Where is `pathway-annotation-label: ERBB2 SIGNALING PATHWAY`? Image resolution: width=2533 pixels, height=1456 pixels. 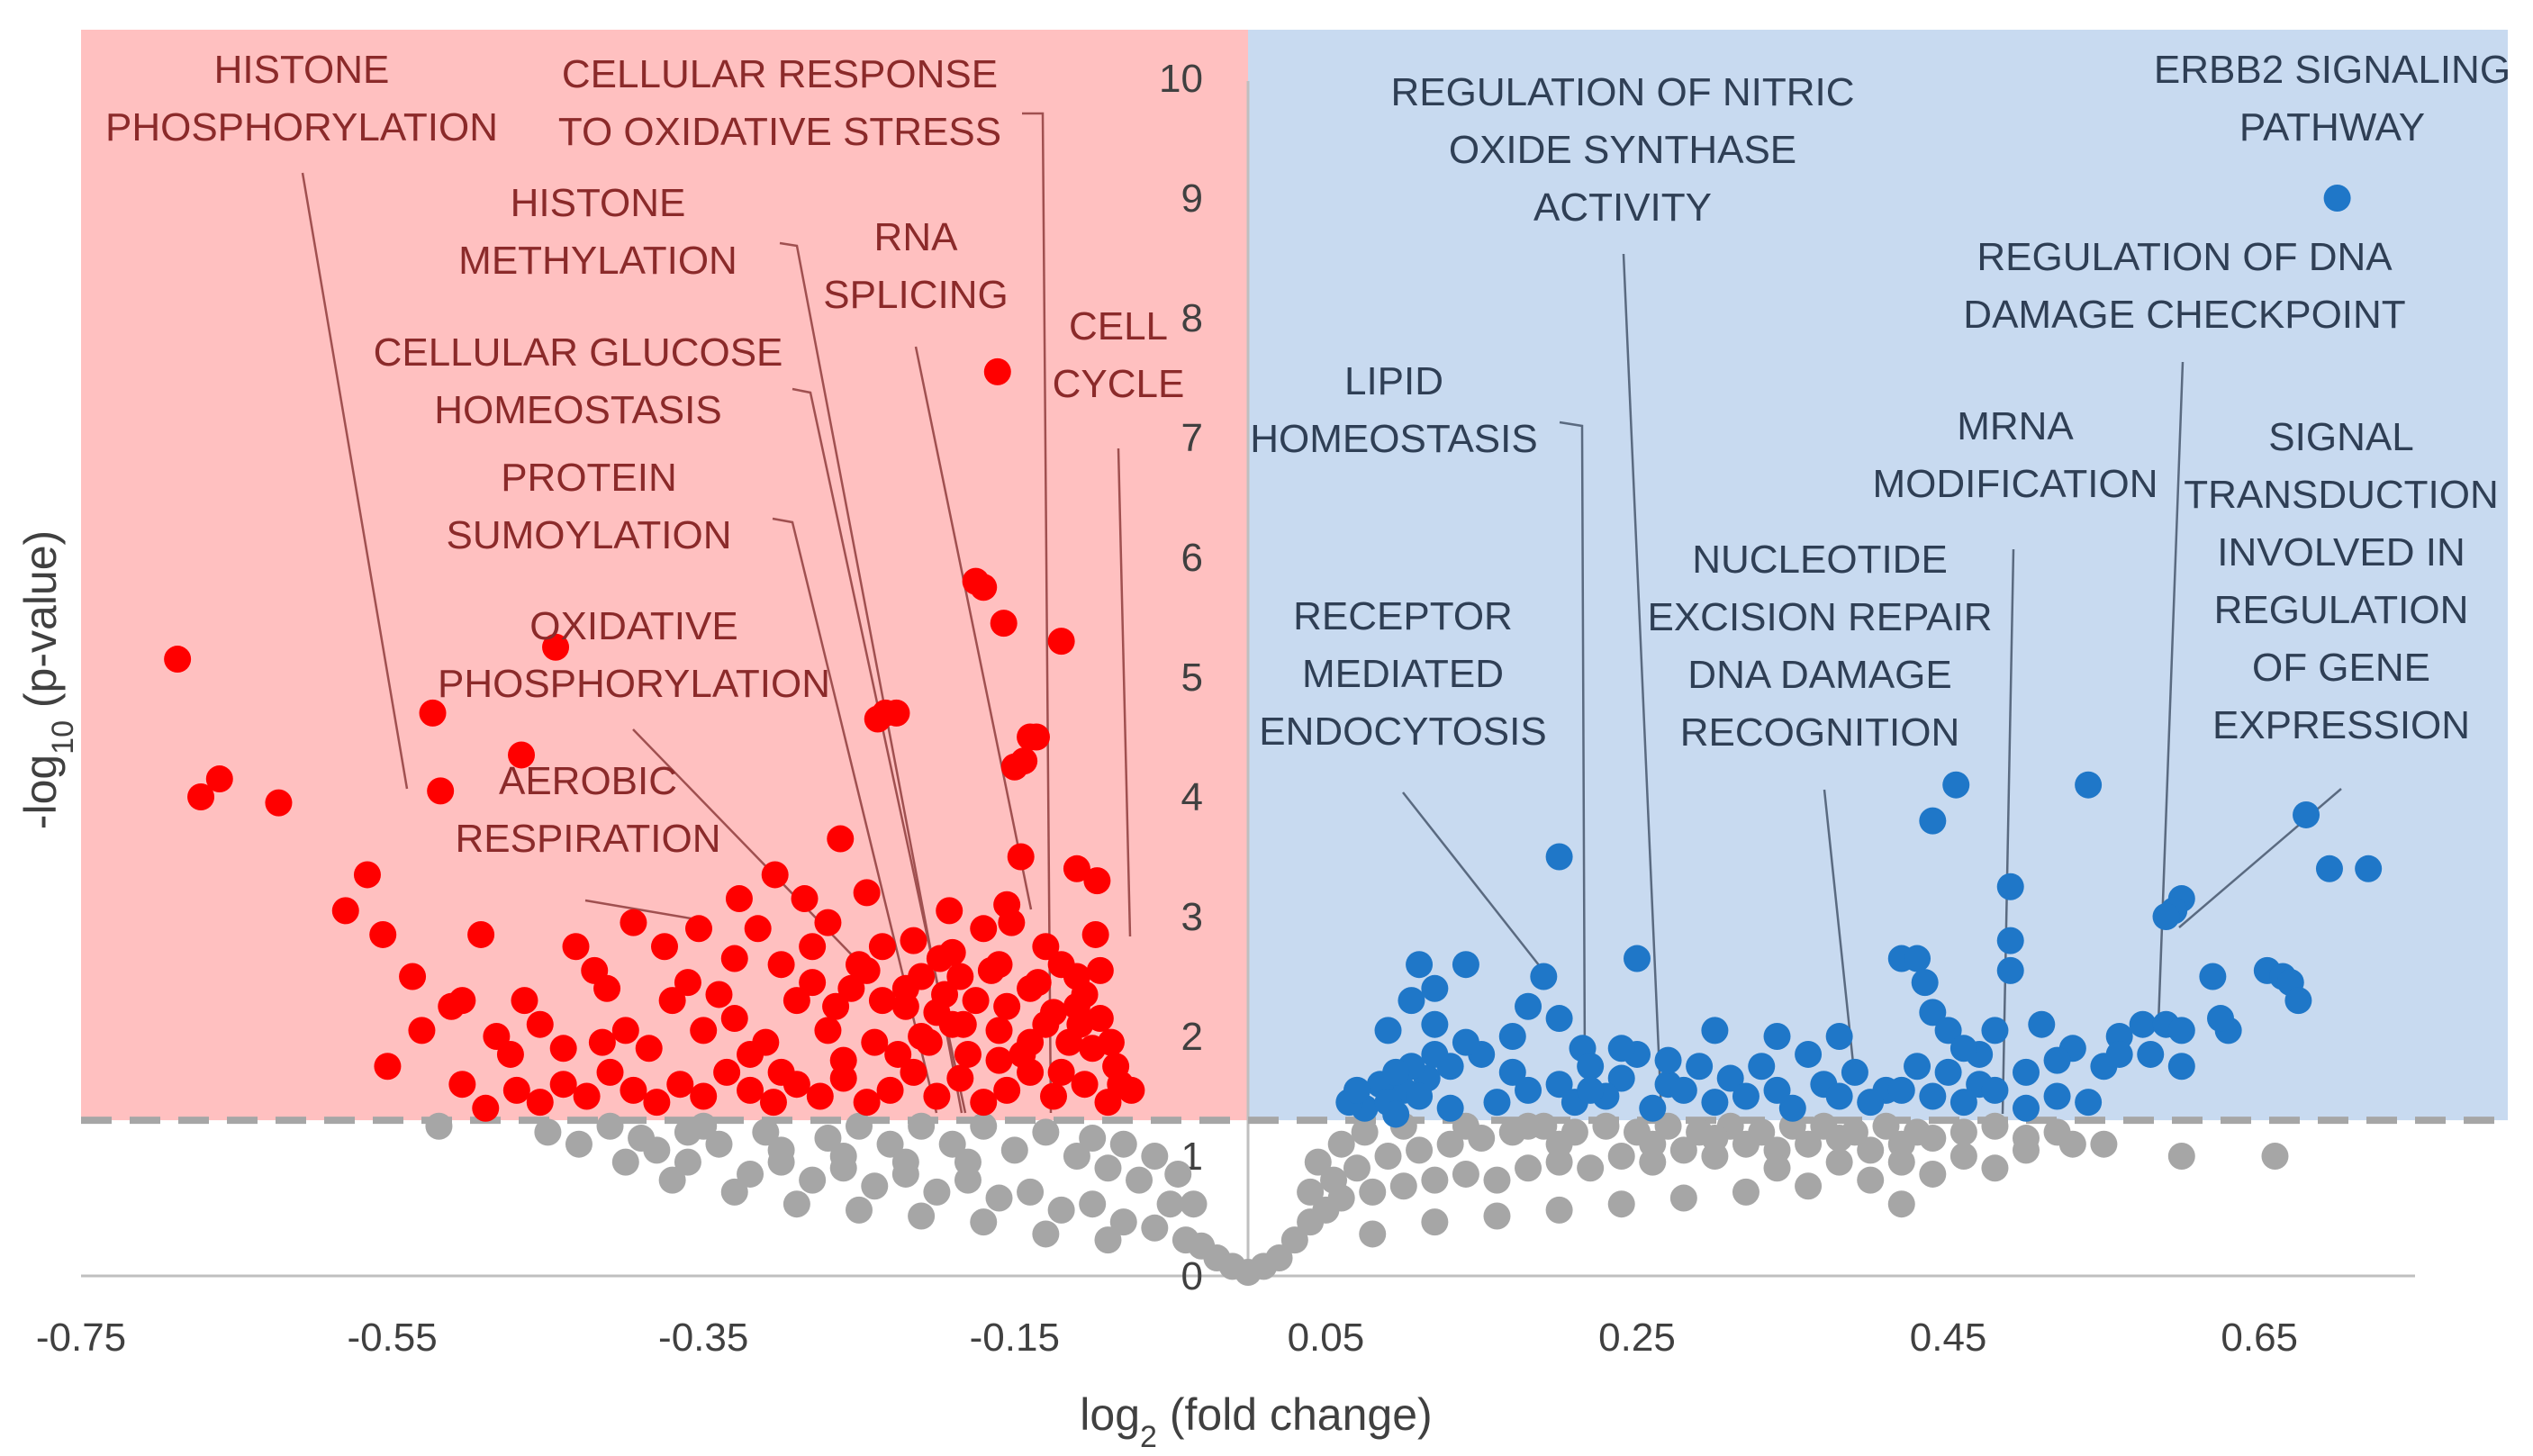
pathway-annotation-label: ERBB2 SIGNALING PATHWAY is located at coordinates (2332, 99).